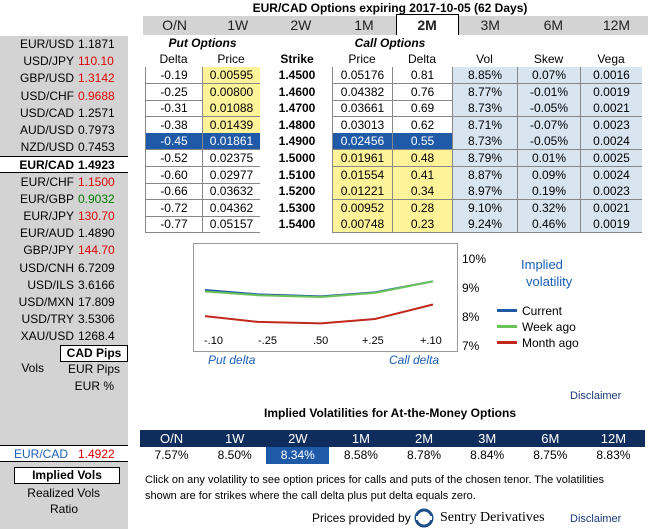  I want to click on table-cell: -0.19, so click(173, 75).